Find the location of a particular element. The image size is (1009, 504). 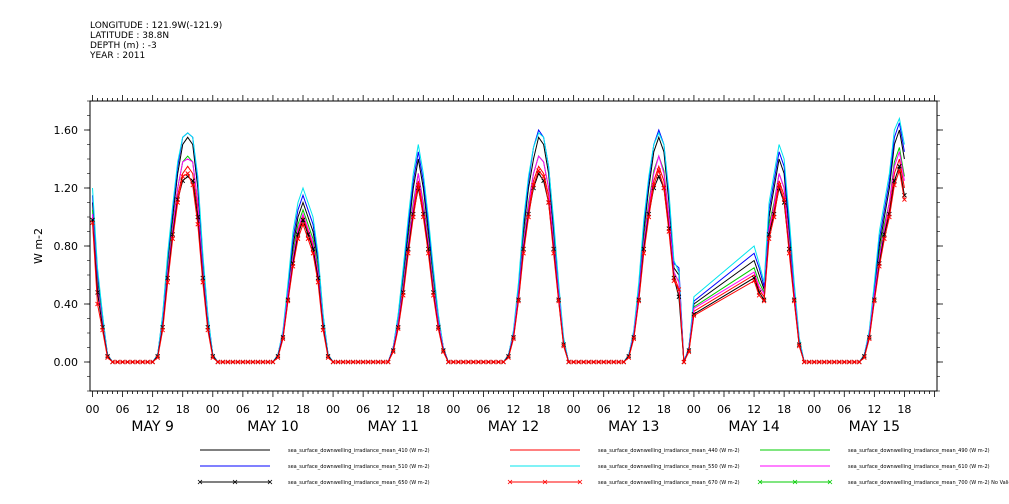

y-tick-label: 0.40 is located at coordinates (66, 304).